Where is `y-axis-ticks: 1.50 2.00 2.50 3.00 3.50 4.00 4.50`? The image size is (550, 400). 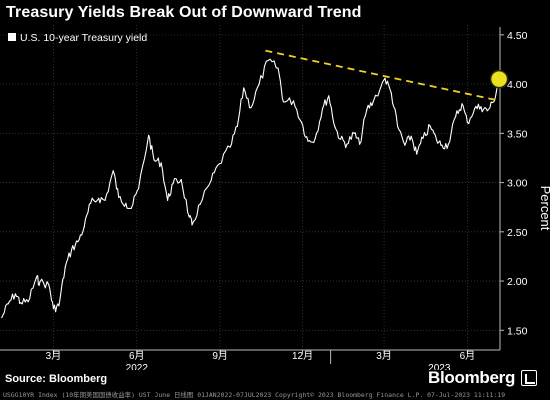
y-axis-ticks: 1.50 2.00 2.50 3.00 3.50 4.00 4.50 is located at coordinates (514, 183).